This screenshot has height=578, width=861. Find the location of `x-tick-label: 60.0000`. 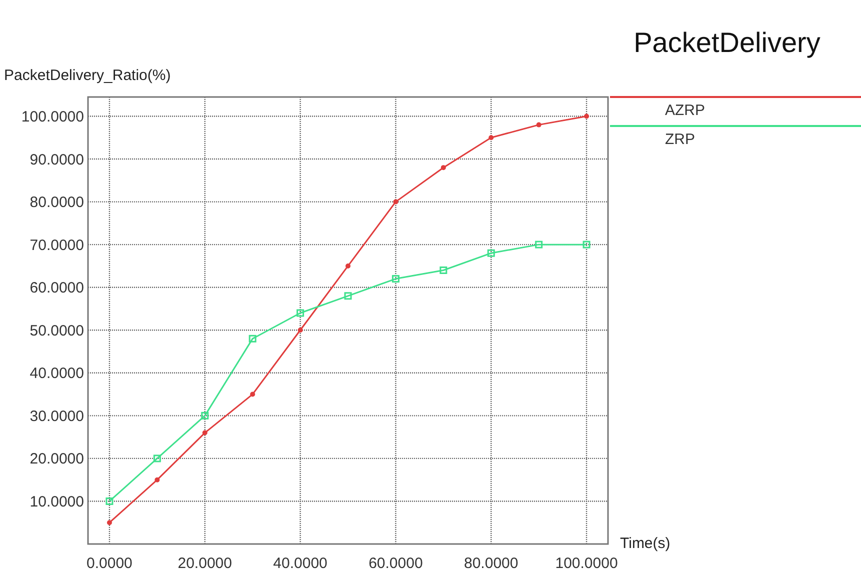

x-tick-label: 60.0000 is located at coordinates (395, 563).